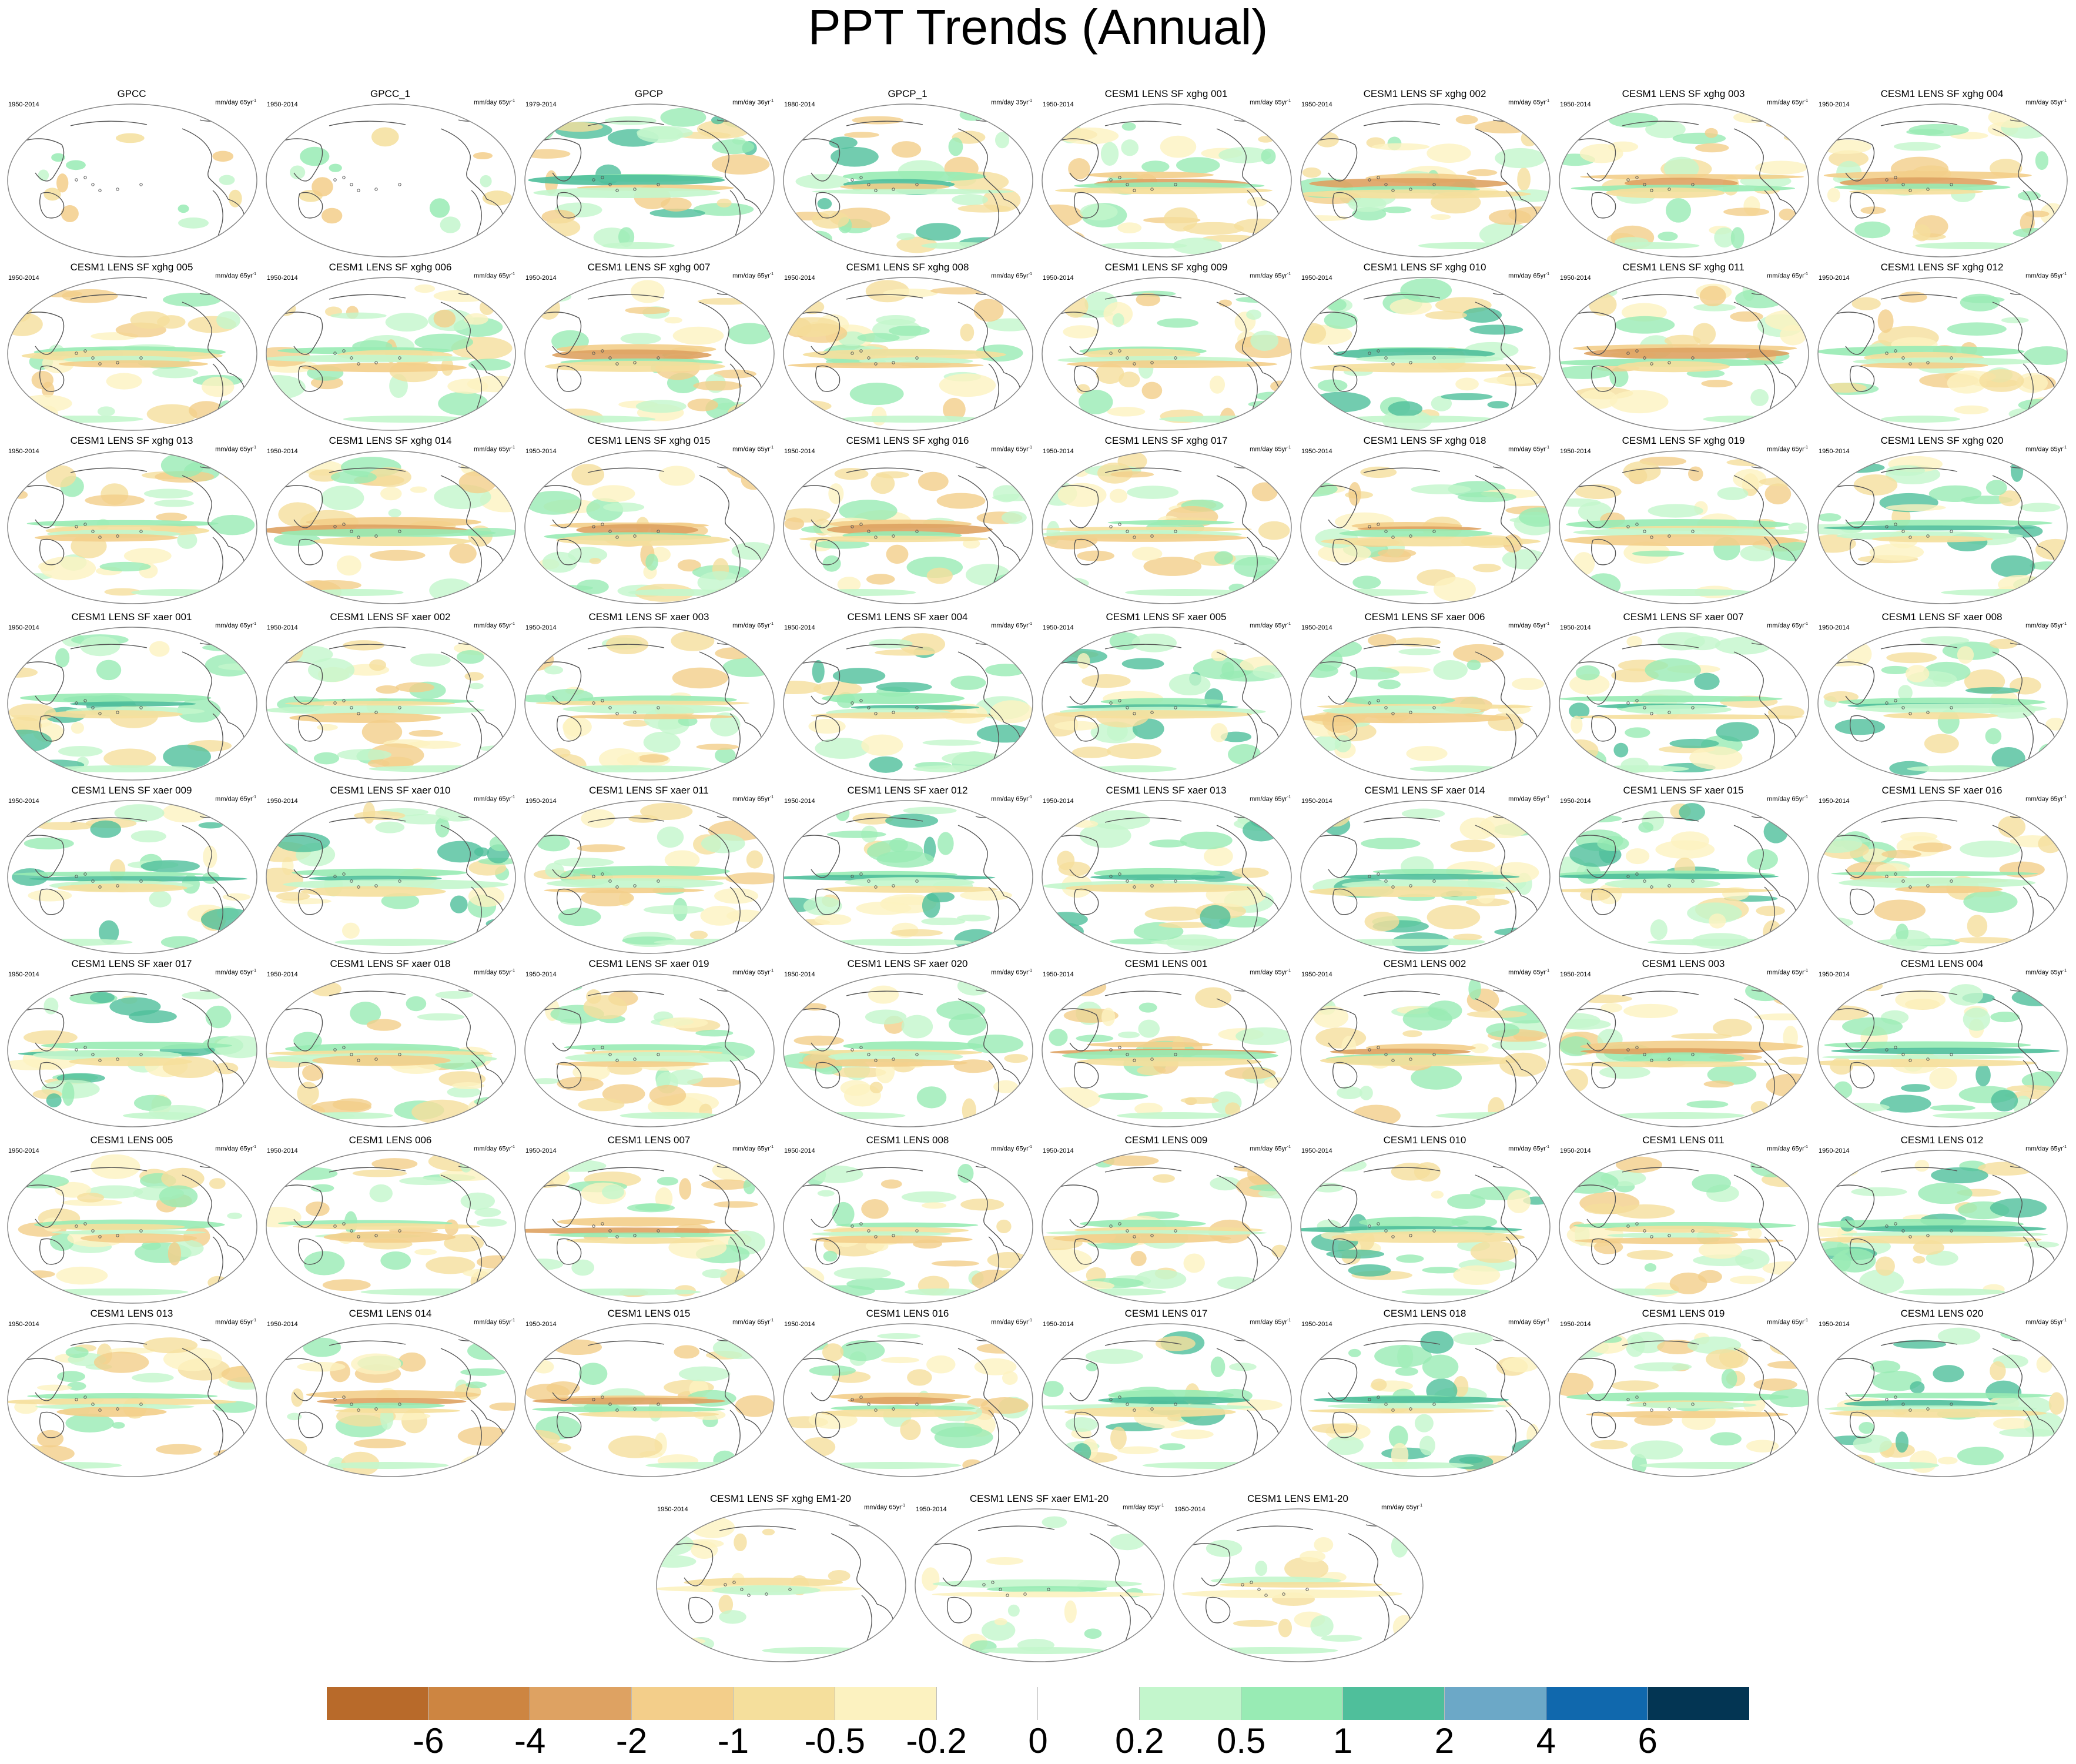 The width and height of the screenshot is (2076, 1764). I want to click on map-panel: CESM1 LENS 004 1950-2014 mm/day 65yr-1, so click(1942, 1046).